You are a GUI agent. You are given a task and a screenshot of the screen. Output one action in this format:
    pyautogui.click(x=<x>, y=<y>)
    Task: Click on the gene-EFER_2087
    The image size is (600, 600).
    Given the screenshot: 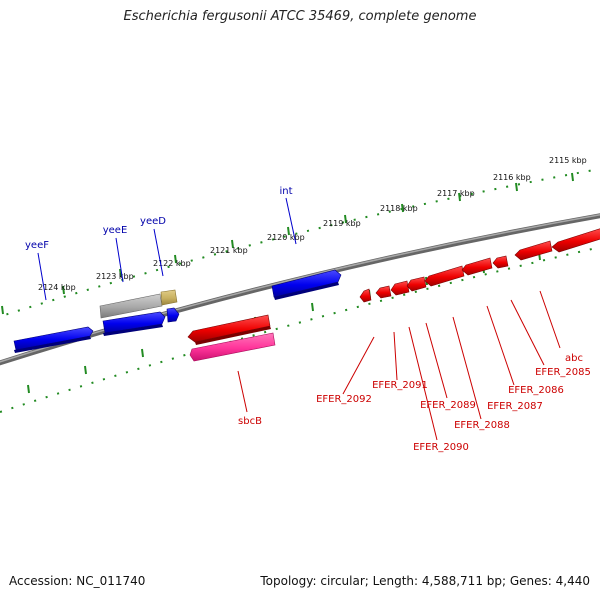 What is the action you would take?
    pyautogui.click(x=477, y=266)
    